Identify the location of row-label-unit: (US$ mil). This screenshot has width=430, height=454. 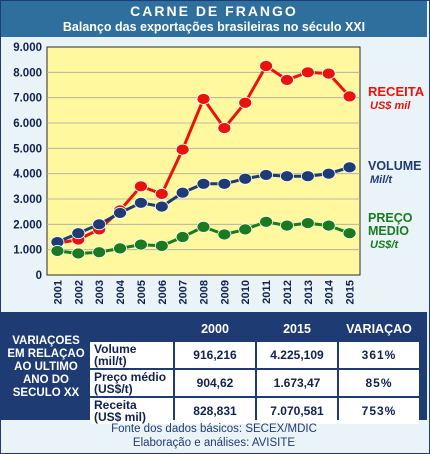
(120, 417).